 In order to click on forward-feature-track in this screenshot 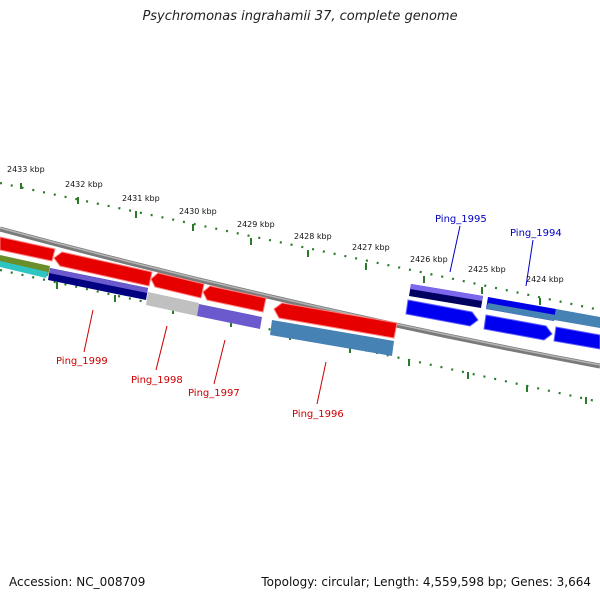, I will do `click(504, 306)`.